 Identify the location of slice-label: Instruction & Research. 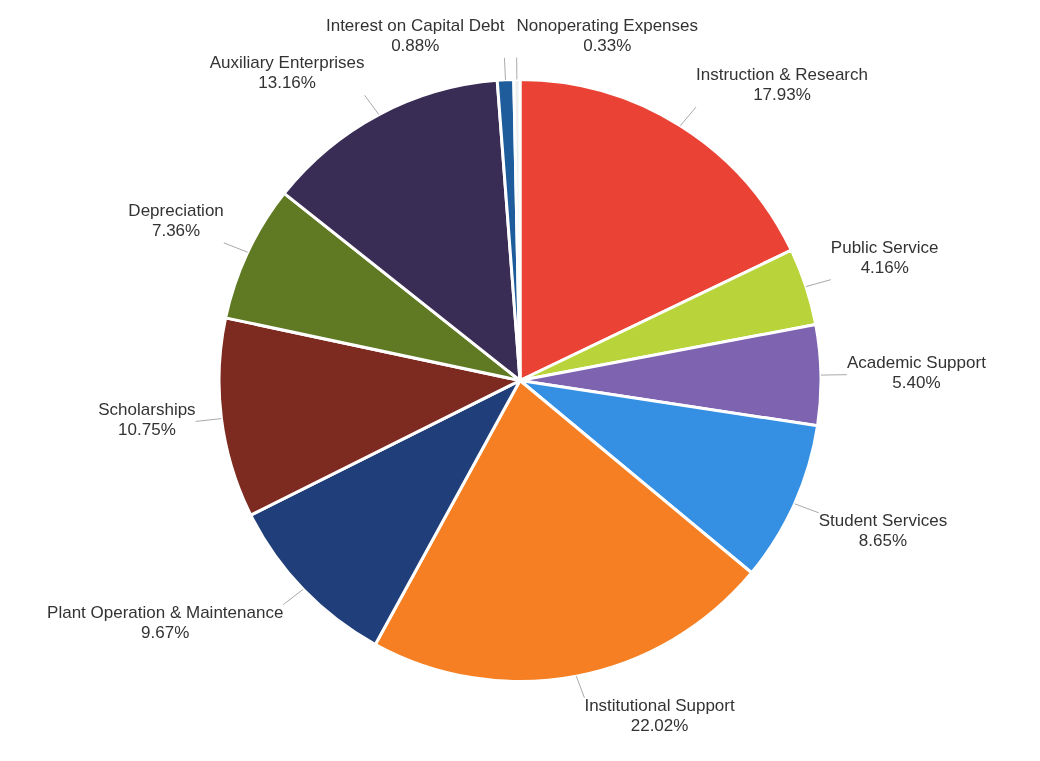
(782, 75).